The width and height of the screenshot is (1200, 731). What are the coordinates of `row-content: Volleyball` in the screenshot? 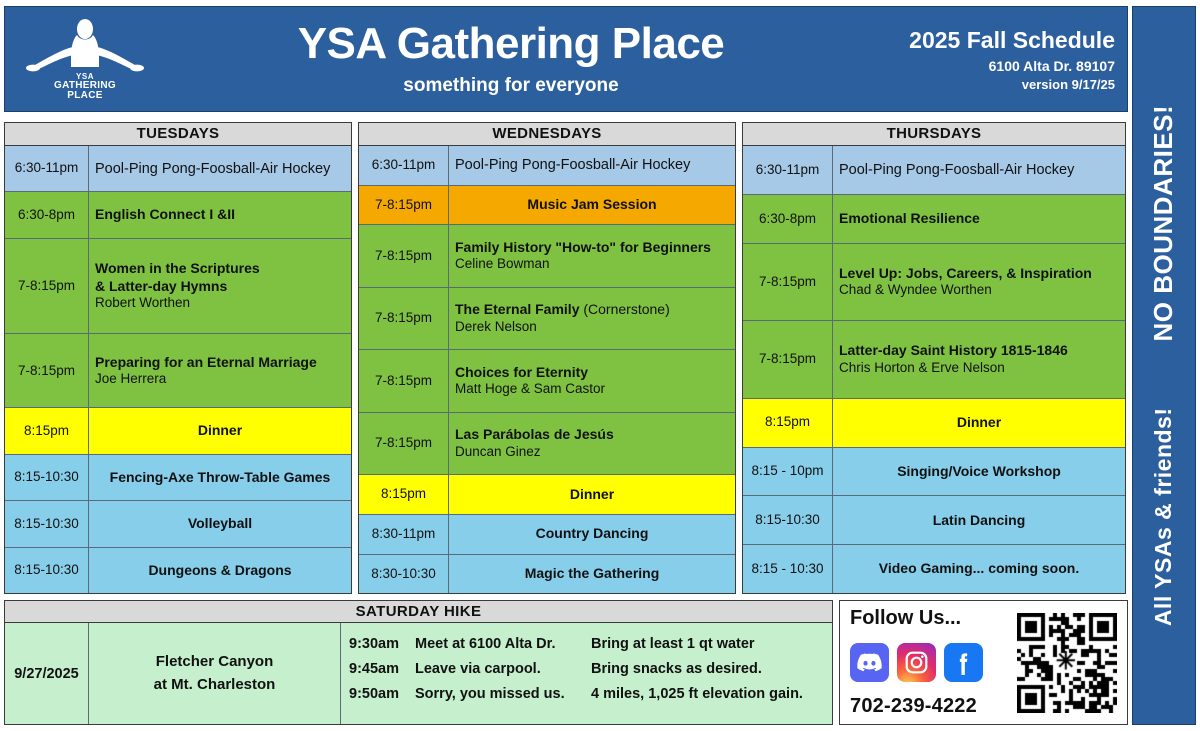 It's located at (220, 523).